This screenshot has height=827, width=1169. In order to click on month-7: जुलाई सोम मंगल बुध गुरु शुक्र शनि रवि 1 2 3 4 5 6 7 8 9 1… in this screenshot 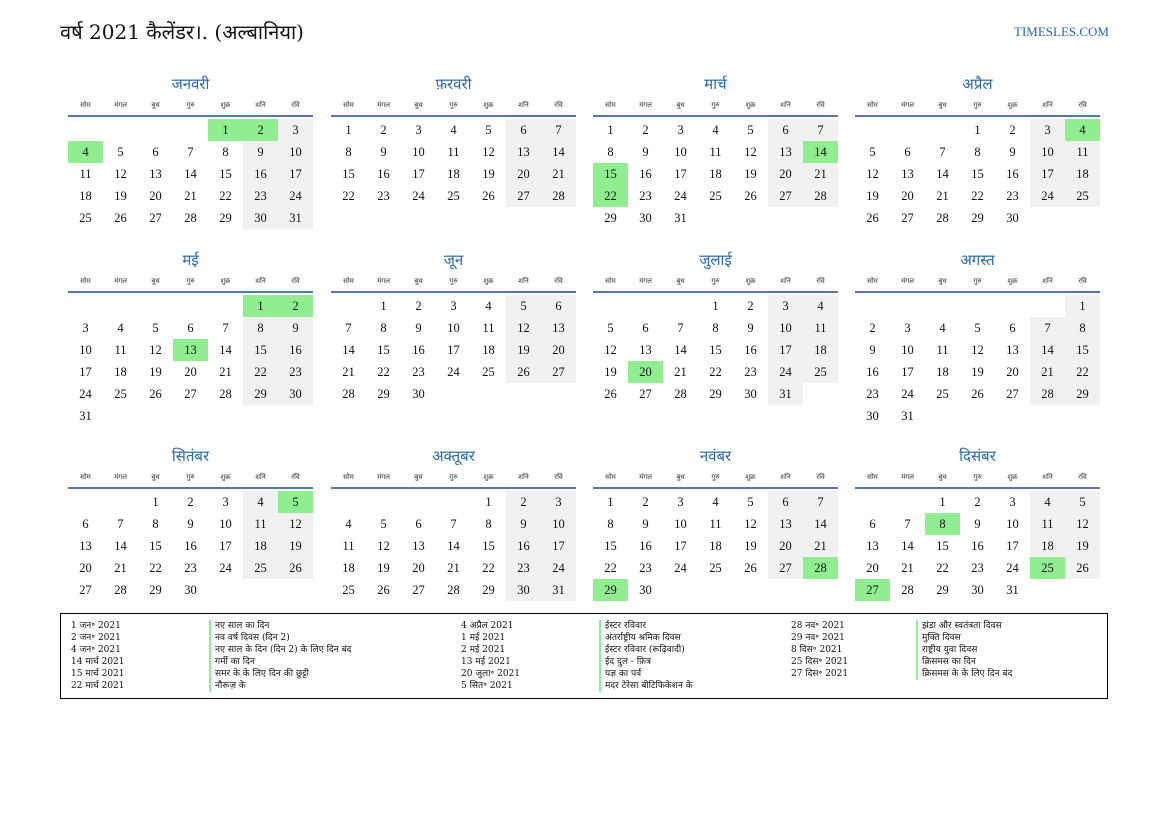, I will do `click(715, 327)`.